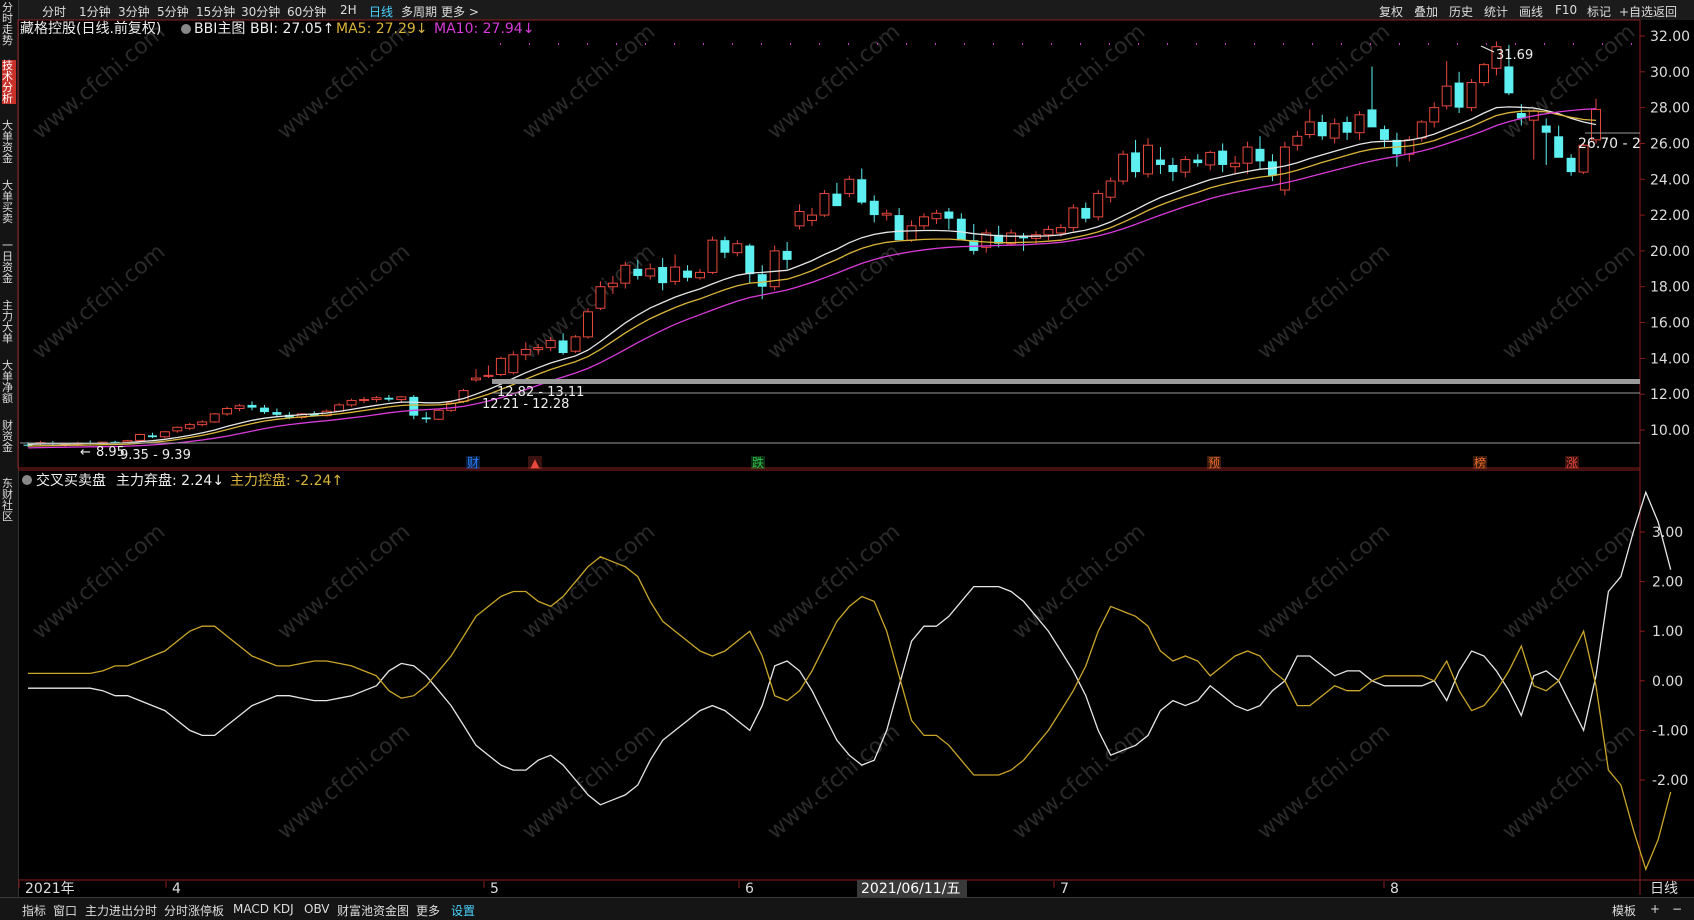 This screenshot has height=920, width=1694. What do you see at coordinates (1572, 462) in the screenshot?
I see `event-marker-5: 涨` at bounding box center [1572, 462].